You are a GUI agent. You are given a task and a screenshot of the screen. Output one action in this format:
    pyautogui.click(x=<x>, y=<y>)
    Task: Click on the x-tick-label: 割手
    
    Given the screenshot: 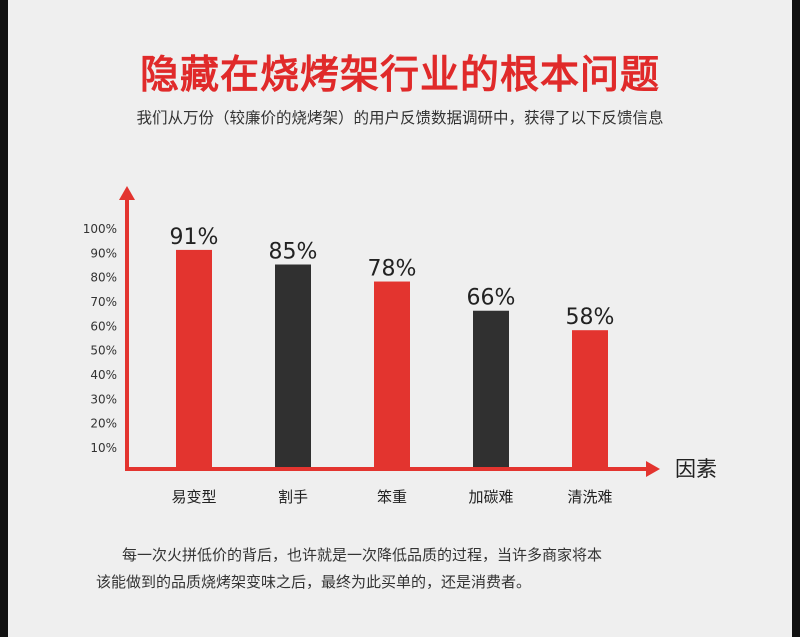 What is the action you would take?
    pyautogui.click(x=293, y=497)
    